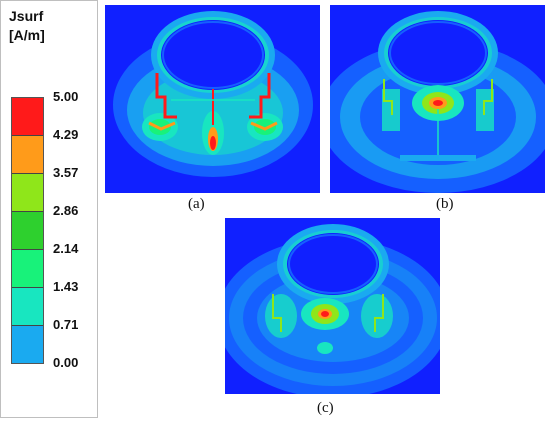  Describe the element at coordinates (66, 286) in the screenshot. I see `legend-tick-1-43: 1.43` at that location.